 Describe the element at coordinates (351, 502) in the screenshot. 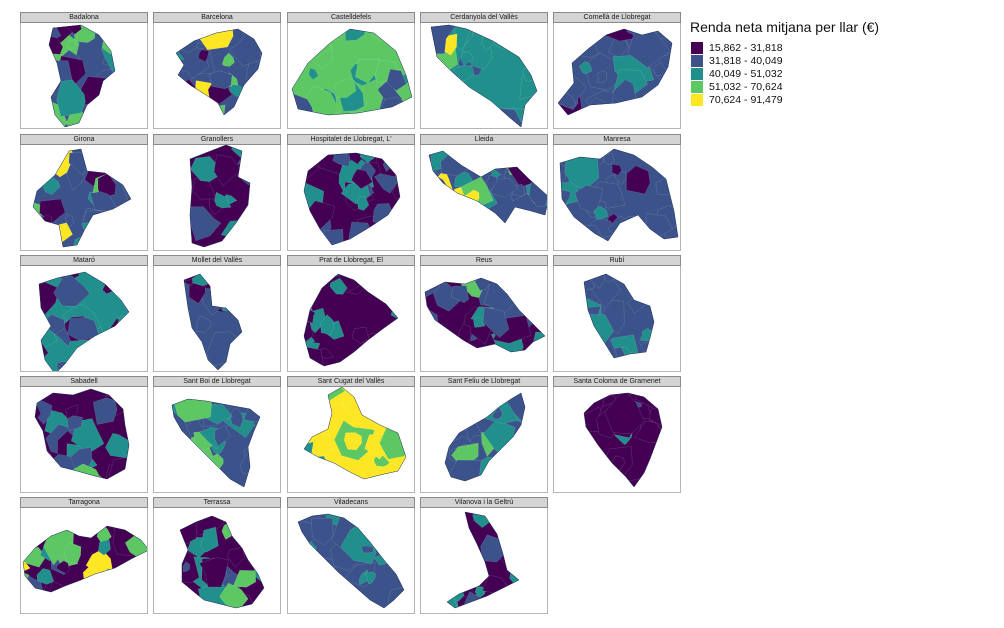

I see `panel-title: Viladecans` at that location.